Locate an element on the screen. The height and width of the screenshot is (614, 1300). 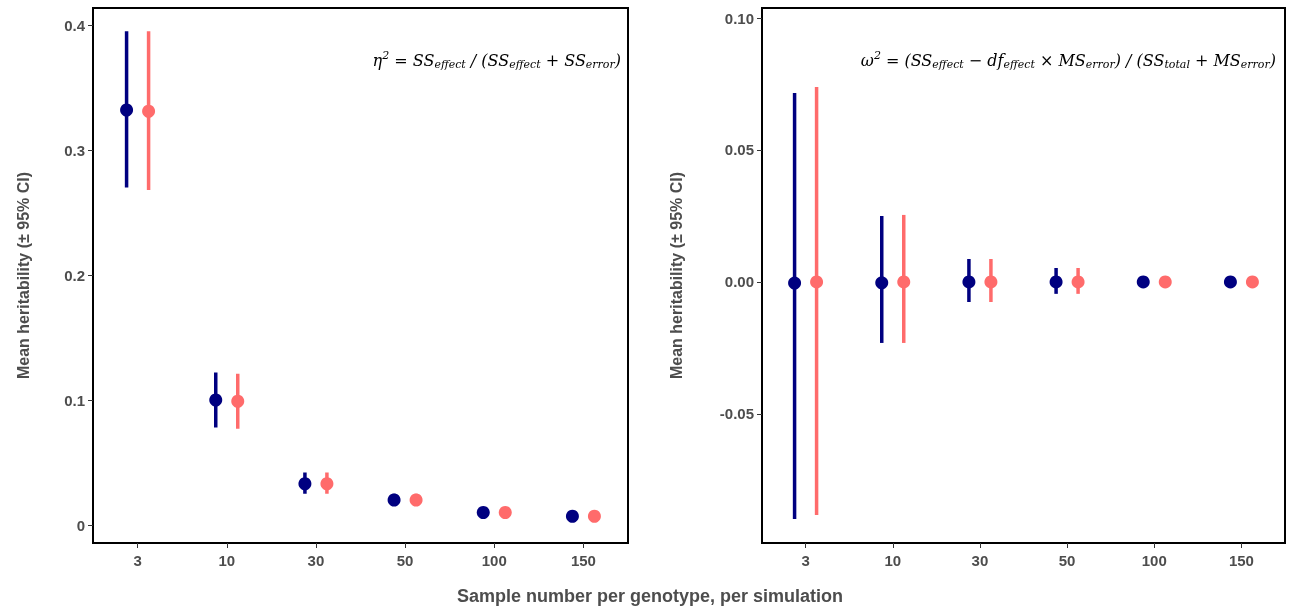
y-tick-label: 0.3 is located at coordinates (74, 150).